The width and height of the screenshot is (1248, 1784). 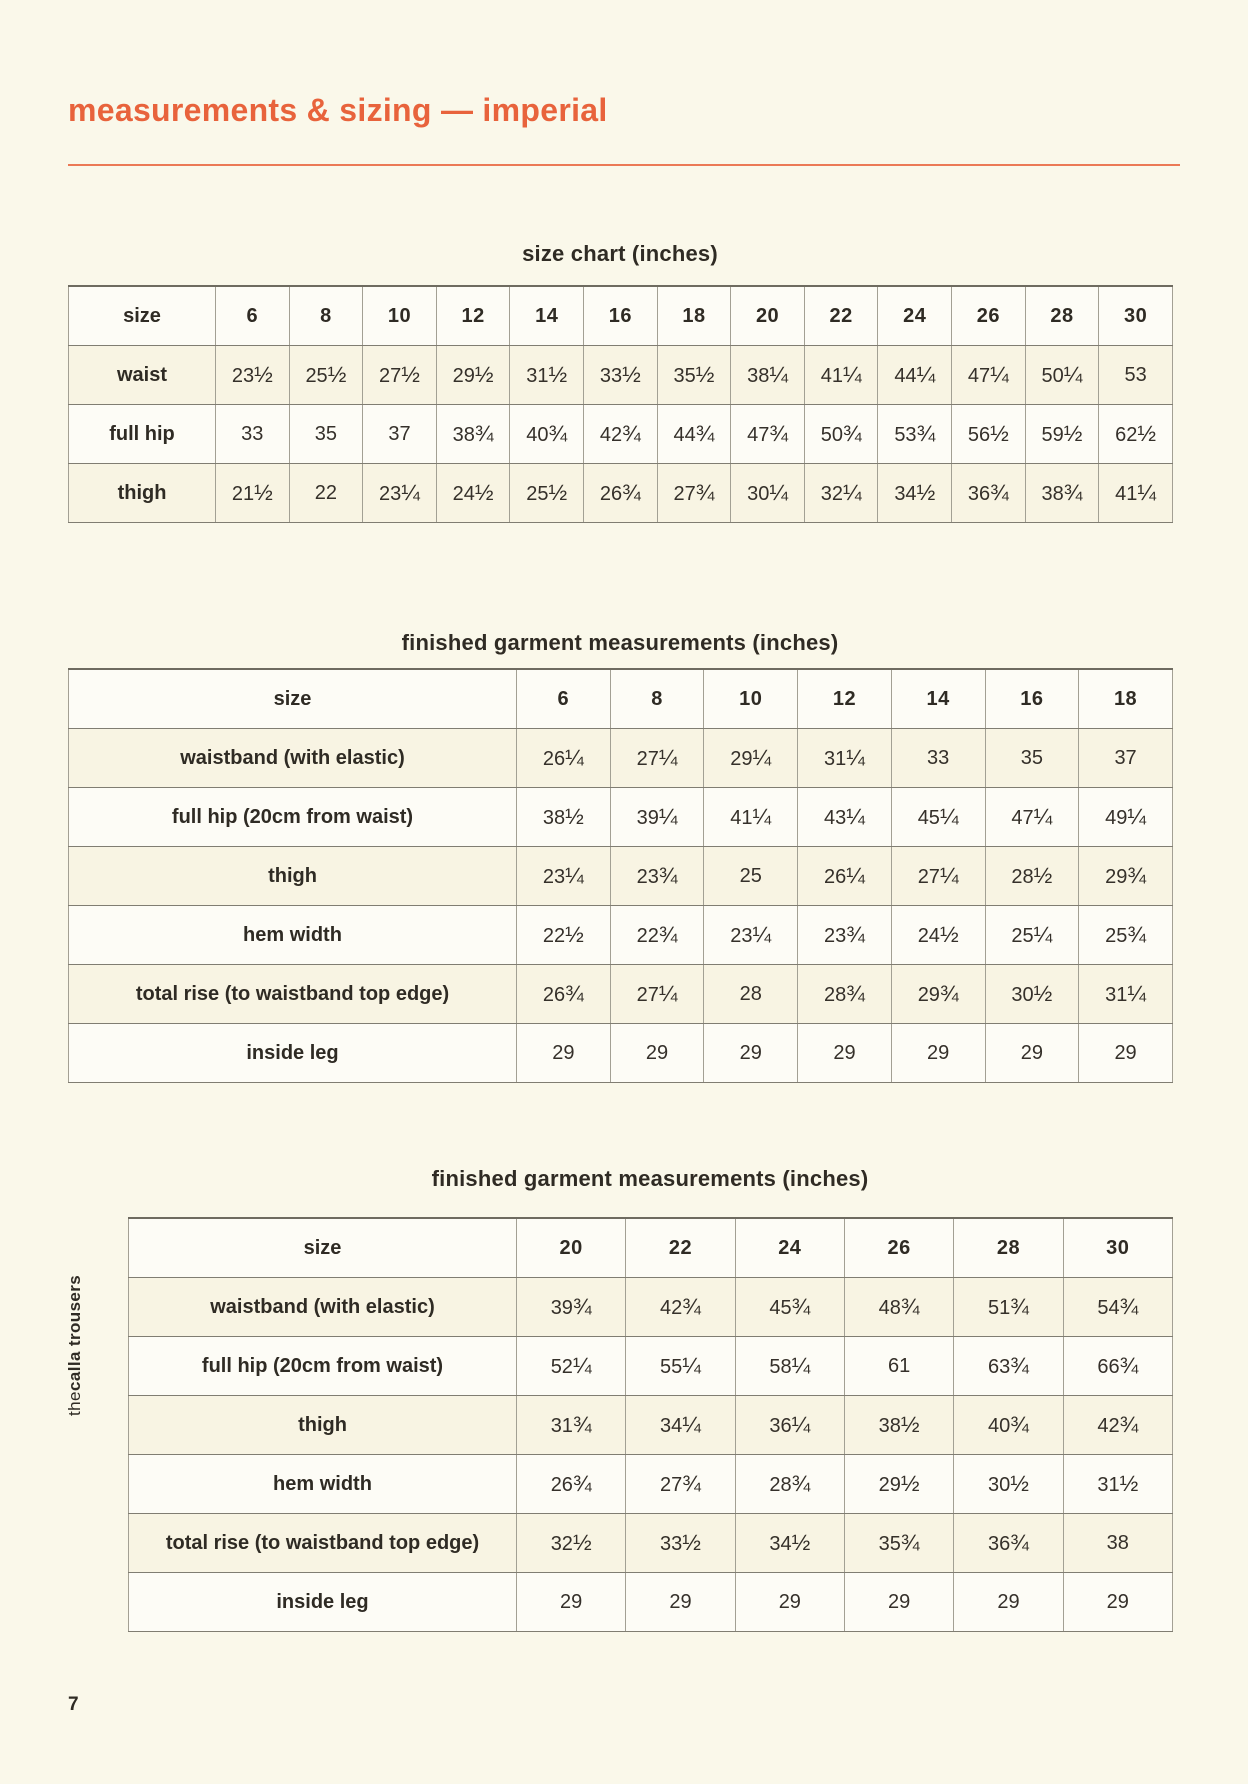 What do you see at coordinates (620, 253) in the screenshot?
I see `size-chart-title: size chart (inches)` at bounding box center [620, 253].